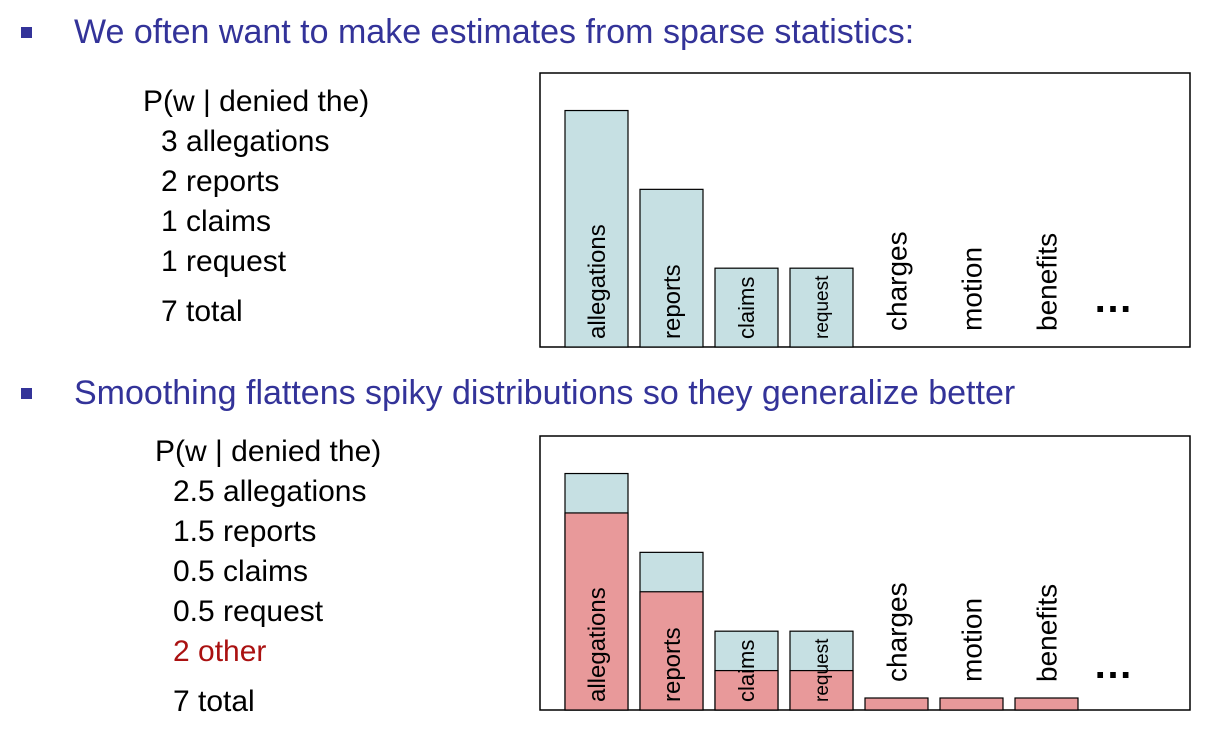 The height and width of the screenshot is (731, 1219). Describe the element at coordinates (220, 651) in the screenshot. I see `count-other: 2 other` at that location.